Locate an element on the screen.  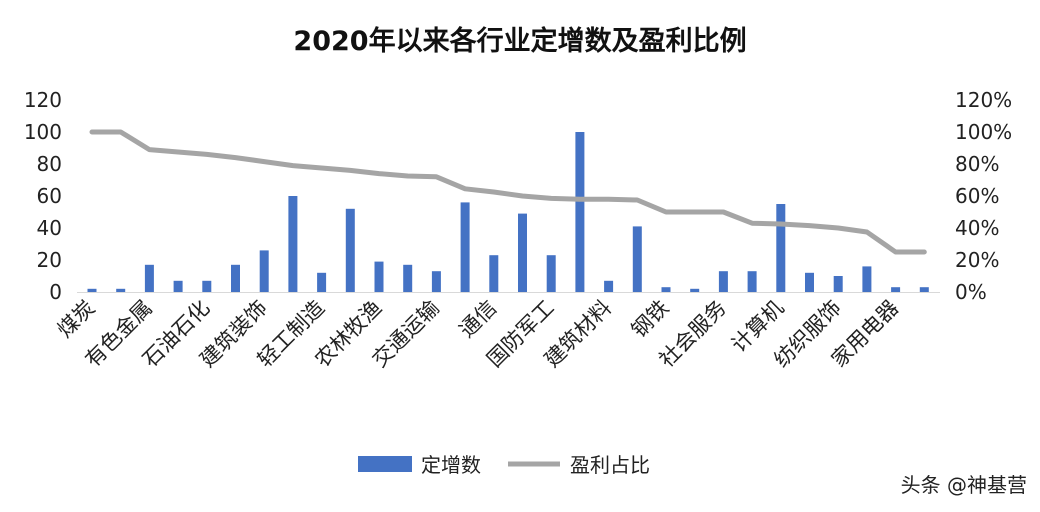
chart-title: 2020年以来各行业定增数及盈利比例 is located at coordinates (519, 41).